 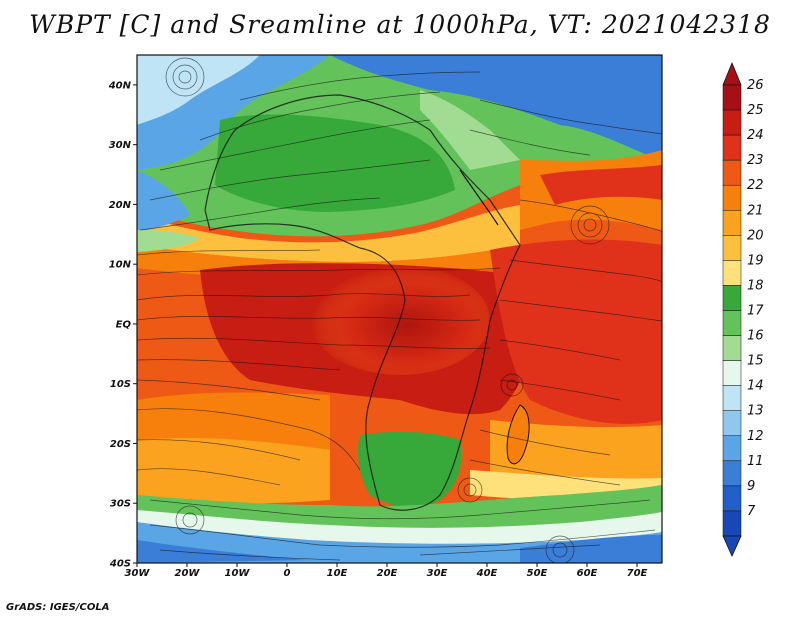 What do you see at coordinates (751, 511) in the screenshot?
I see `colorbar-level-label: 7` at bounding box center [751, 511].